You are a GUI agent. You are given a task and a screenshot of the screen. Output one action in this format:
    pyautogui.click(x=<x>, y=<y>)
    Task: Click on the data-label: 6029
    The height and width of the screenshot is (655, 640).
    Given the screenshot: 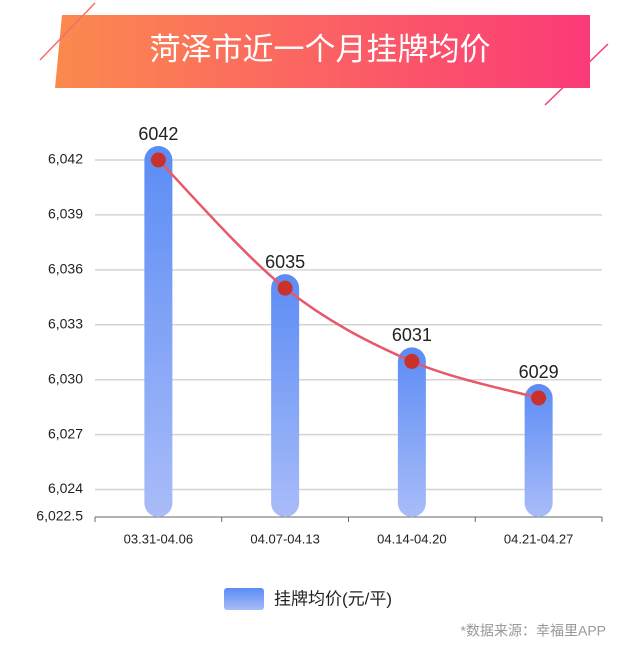 What is the action you would take?
    pyautogui.click(x=539, y=372)
    